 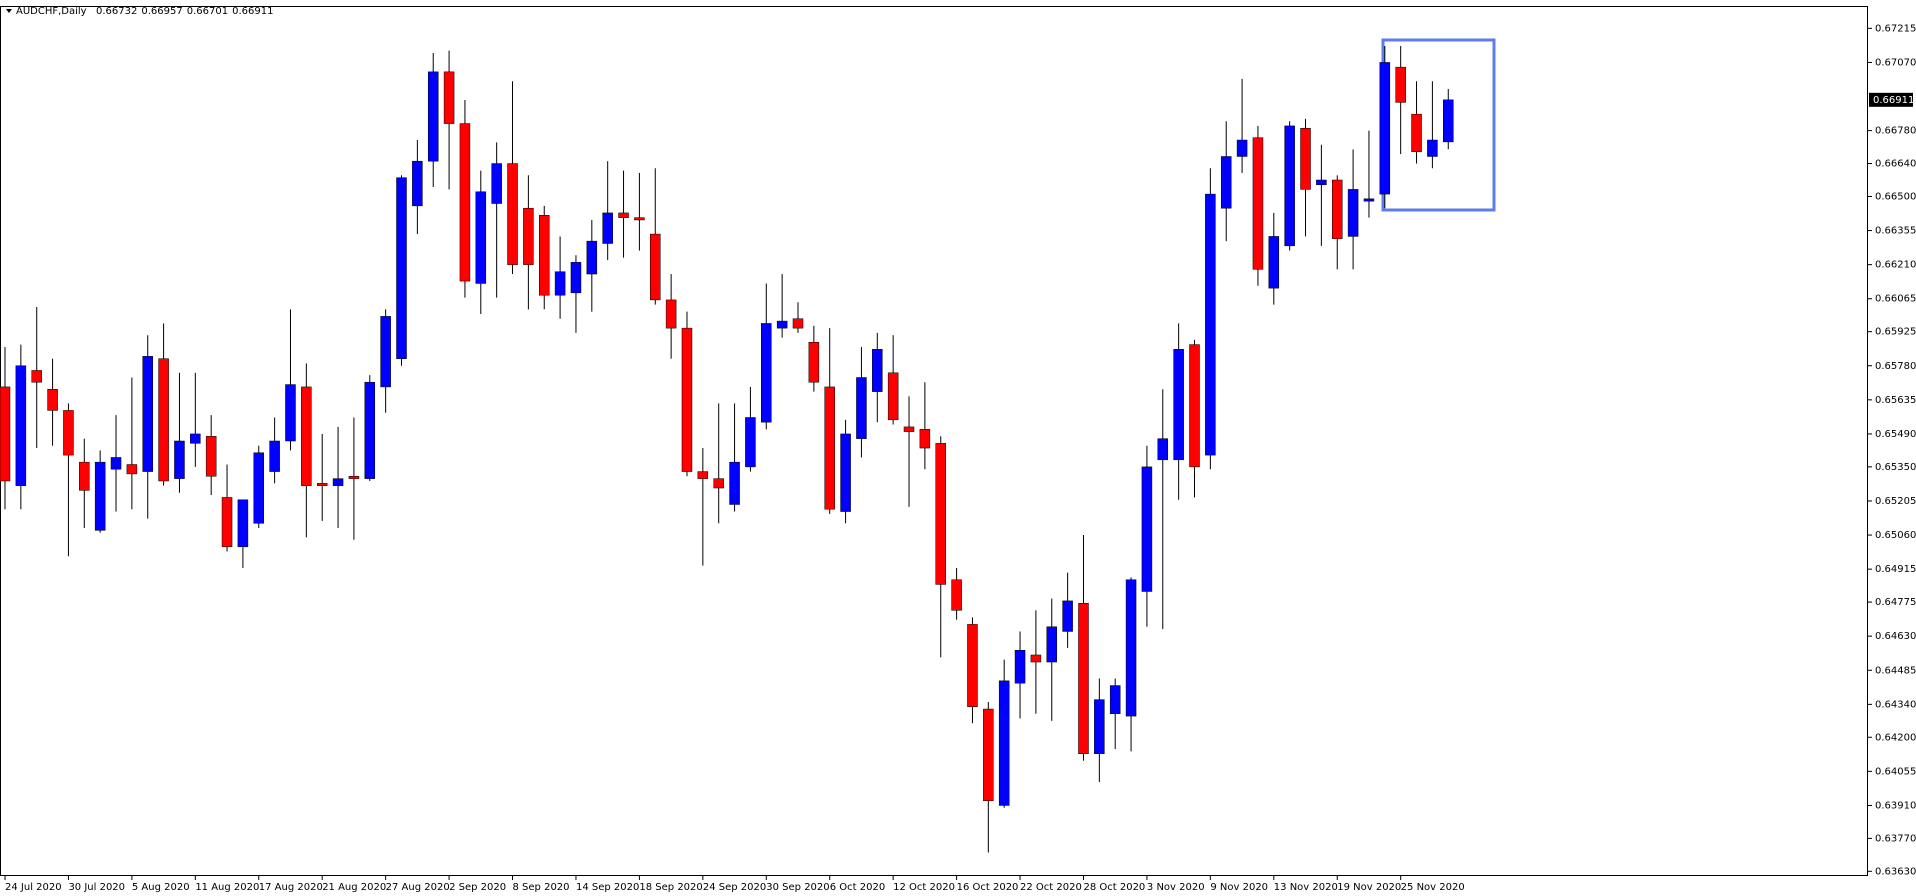 What do you see at coordinates (857, 887) in the screenshot?
I see `x-tick-label: 6 Oct 2020` at bounding box center [857, 887].